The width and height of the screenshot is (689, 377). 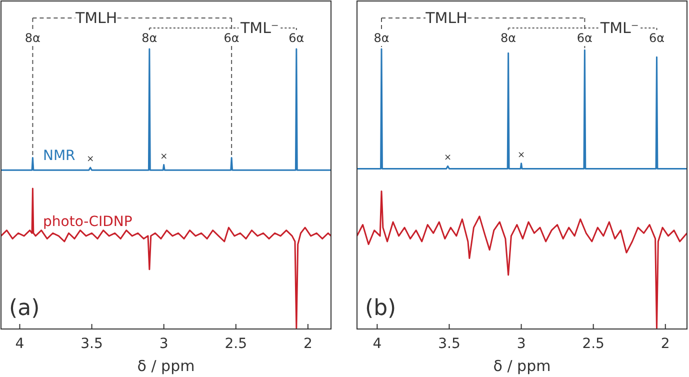 I want to click on annotation: (b), so click(x=380, y=308).